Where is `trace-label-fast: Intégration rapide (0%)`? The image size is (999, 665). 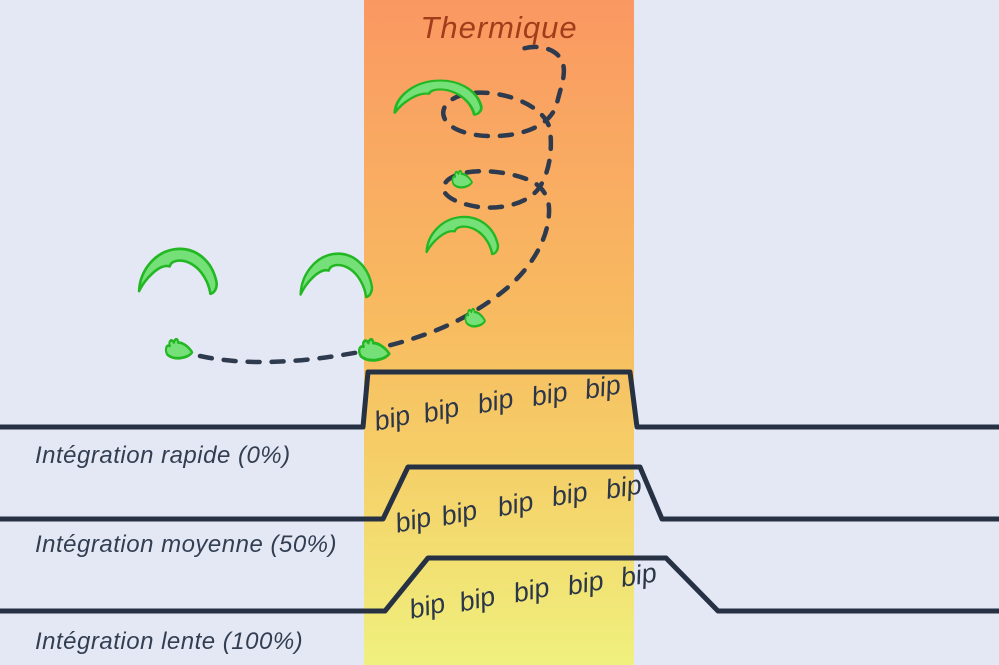 trace-label-fast: Intégration rapide (0%) is located at coordinates (163, 455).